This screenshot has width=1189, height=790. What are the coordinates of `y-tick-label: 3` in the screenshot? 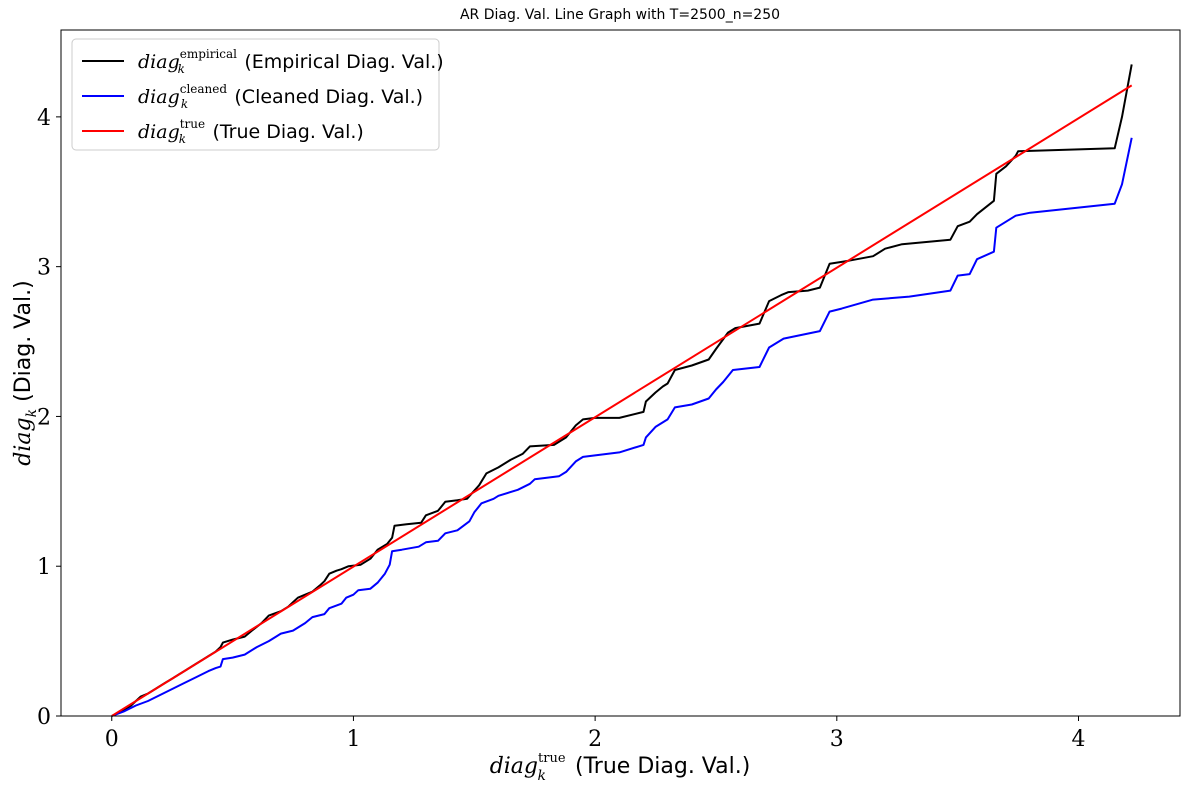 It's located at (44, 268).